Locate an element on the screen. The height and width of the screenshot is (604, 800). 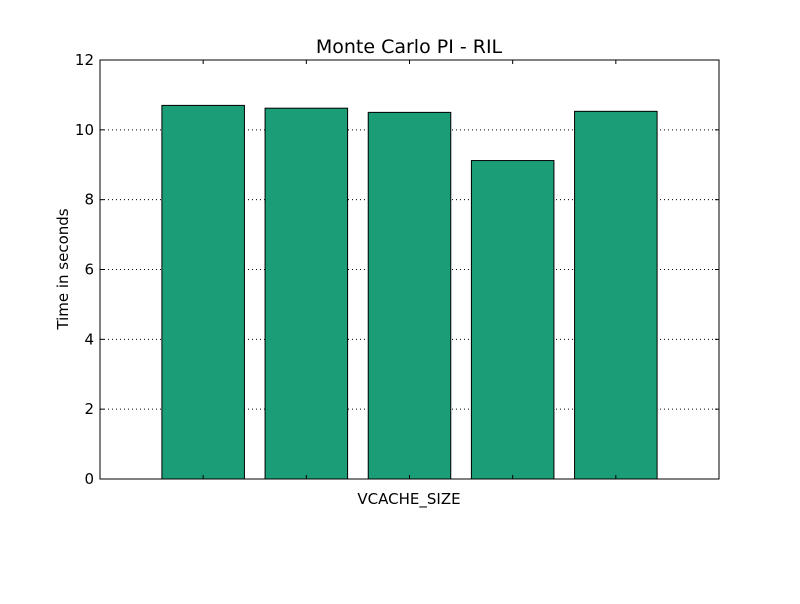
y-tick-label: 6 is located at coordinates (89, 270).